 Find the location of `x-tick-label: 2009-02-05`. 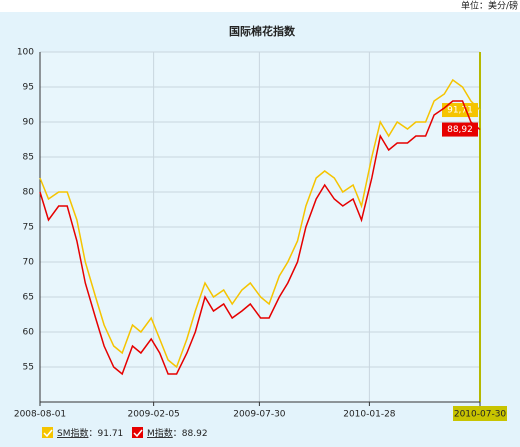

x-tick-label: 2009-02-05 is located at coordinates (153, 415).